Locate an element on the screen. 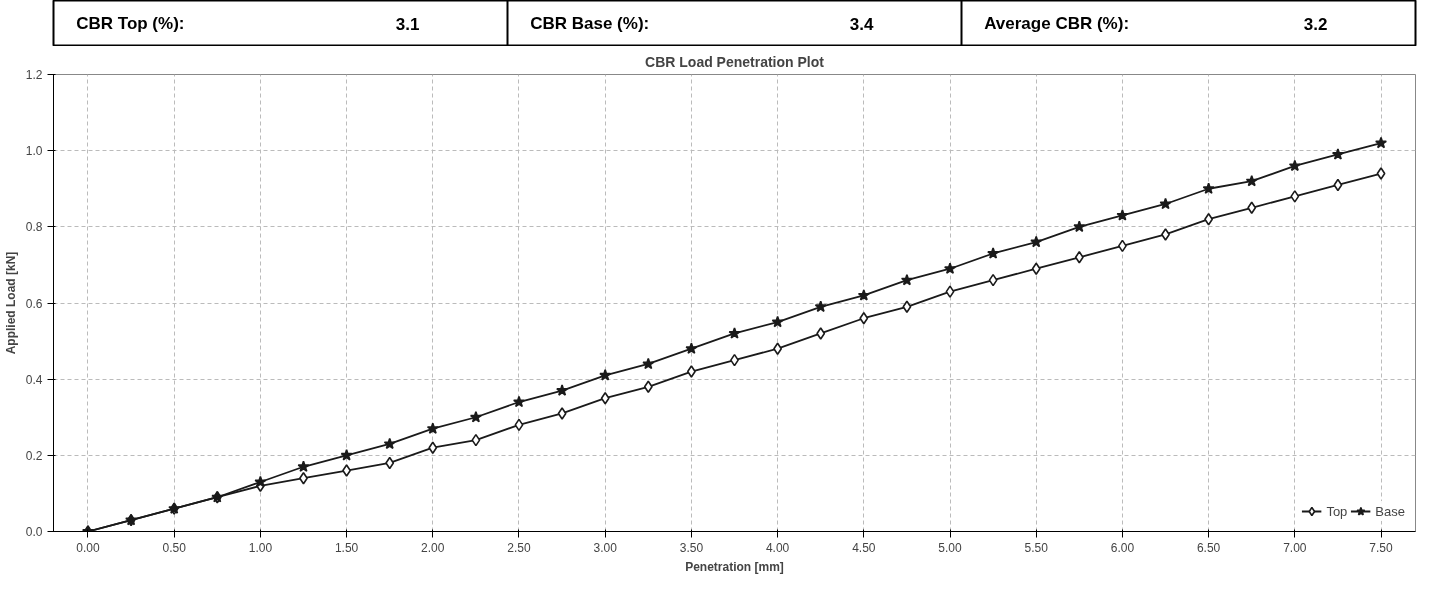 This screenshot has height=599, width=1443. y-tick-label: 0.0 is located at coordinates (34, 532).